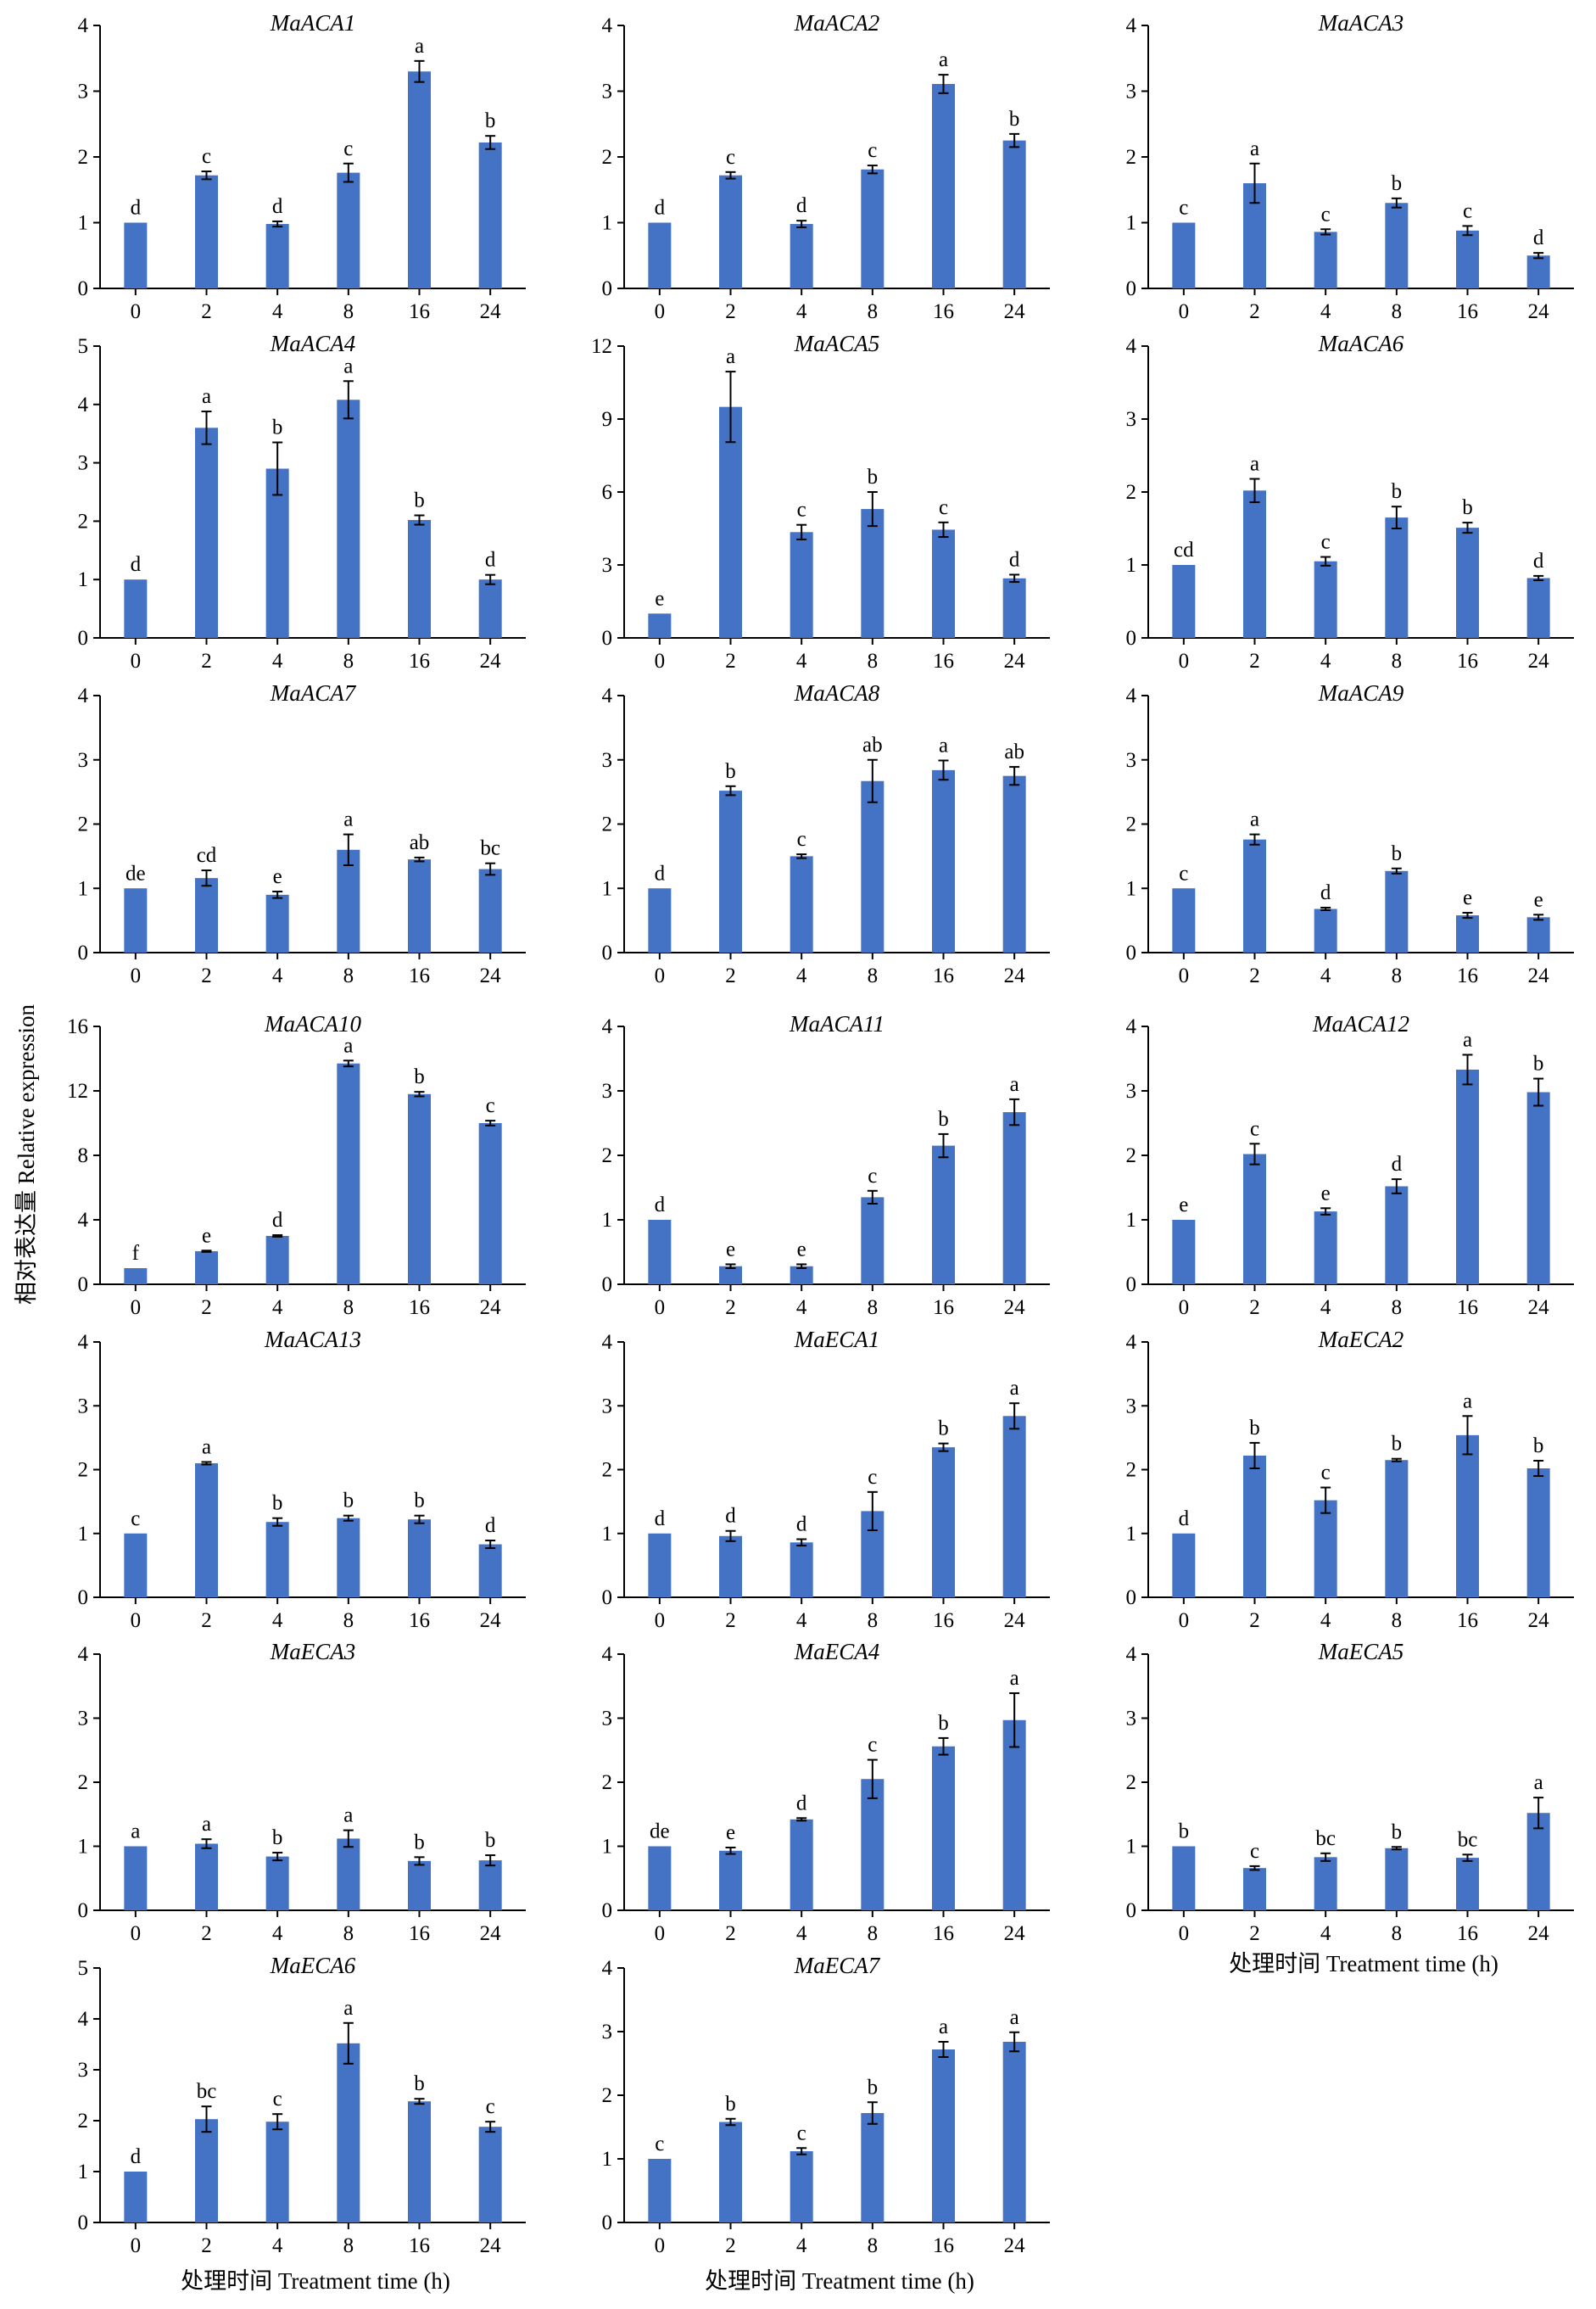  I want to click on y-tick-label-10-4: 16, so click(77, 1026).